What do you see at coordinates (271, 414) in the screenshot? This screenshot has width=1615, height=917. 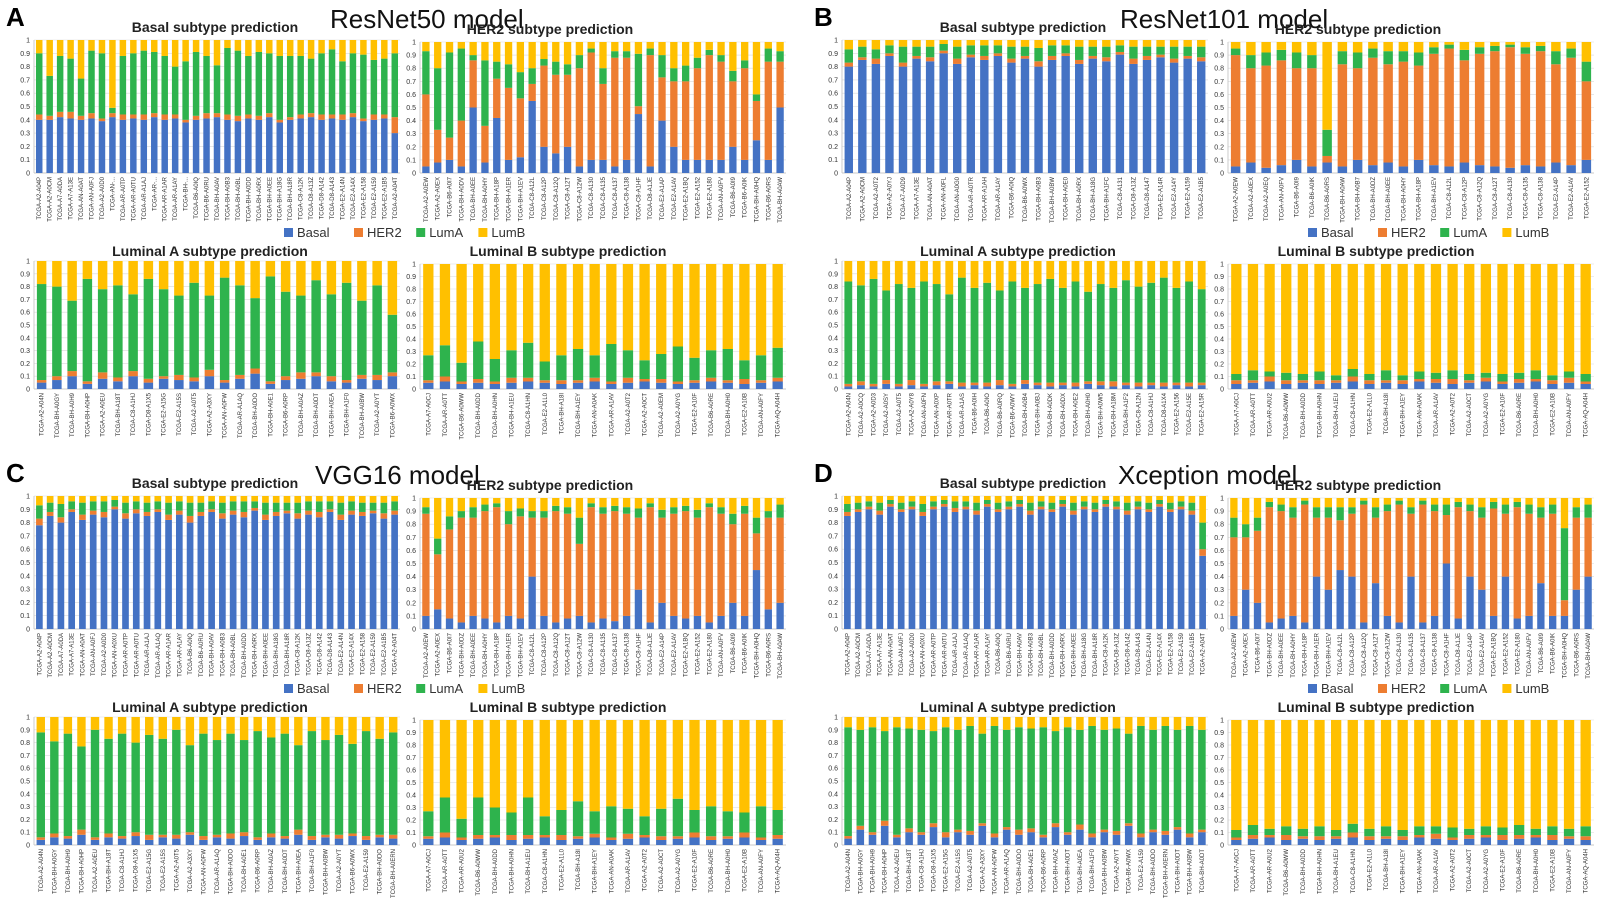 I see `x-tick-label: TCGA-BH-A0E1` at bounding box center [271, 414].